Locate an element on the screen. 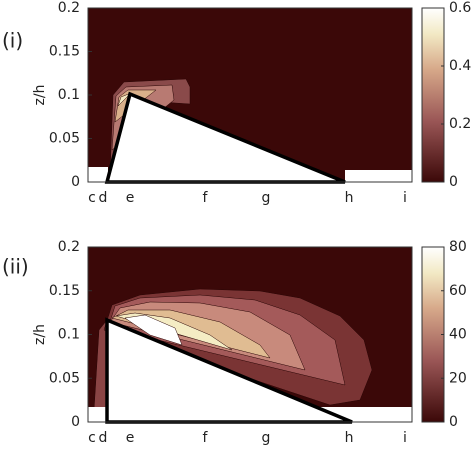 Image resolution: width=474 pixels, height=452 pixels. colorbar-tick-label: 20 is located at coordinates (458, 378).